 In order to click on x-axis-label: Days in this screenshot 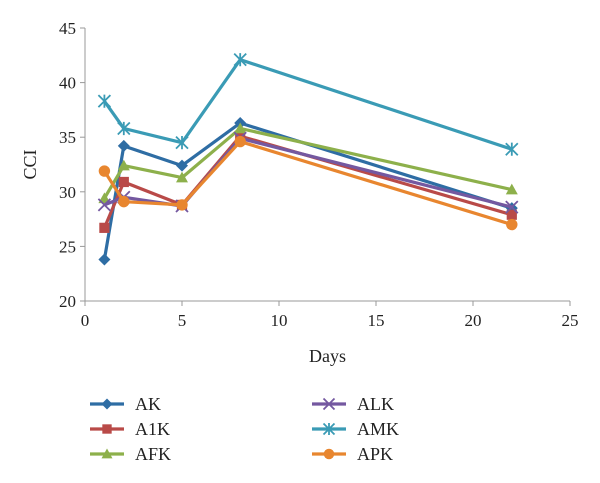, I will do `click(327, 356)`.